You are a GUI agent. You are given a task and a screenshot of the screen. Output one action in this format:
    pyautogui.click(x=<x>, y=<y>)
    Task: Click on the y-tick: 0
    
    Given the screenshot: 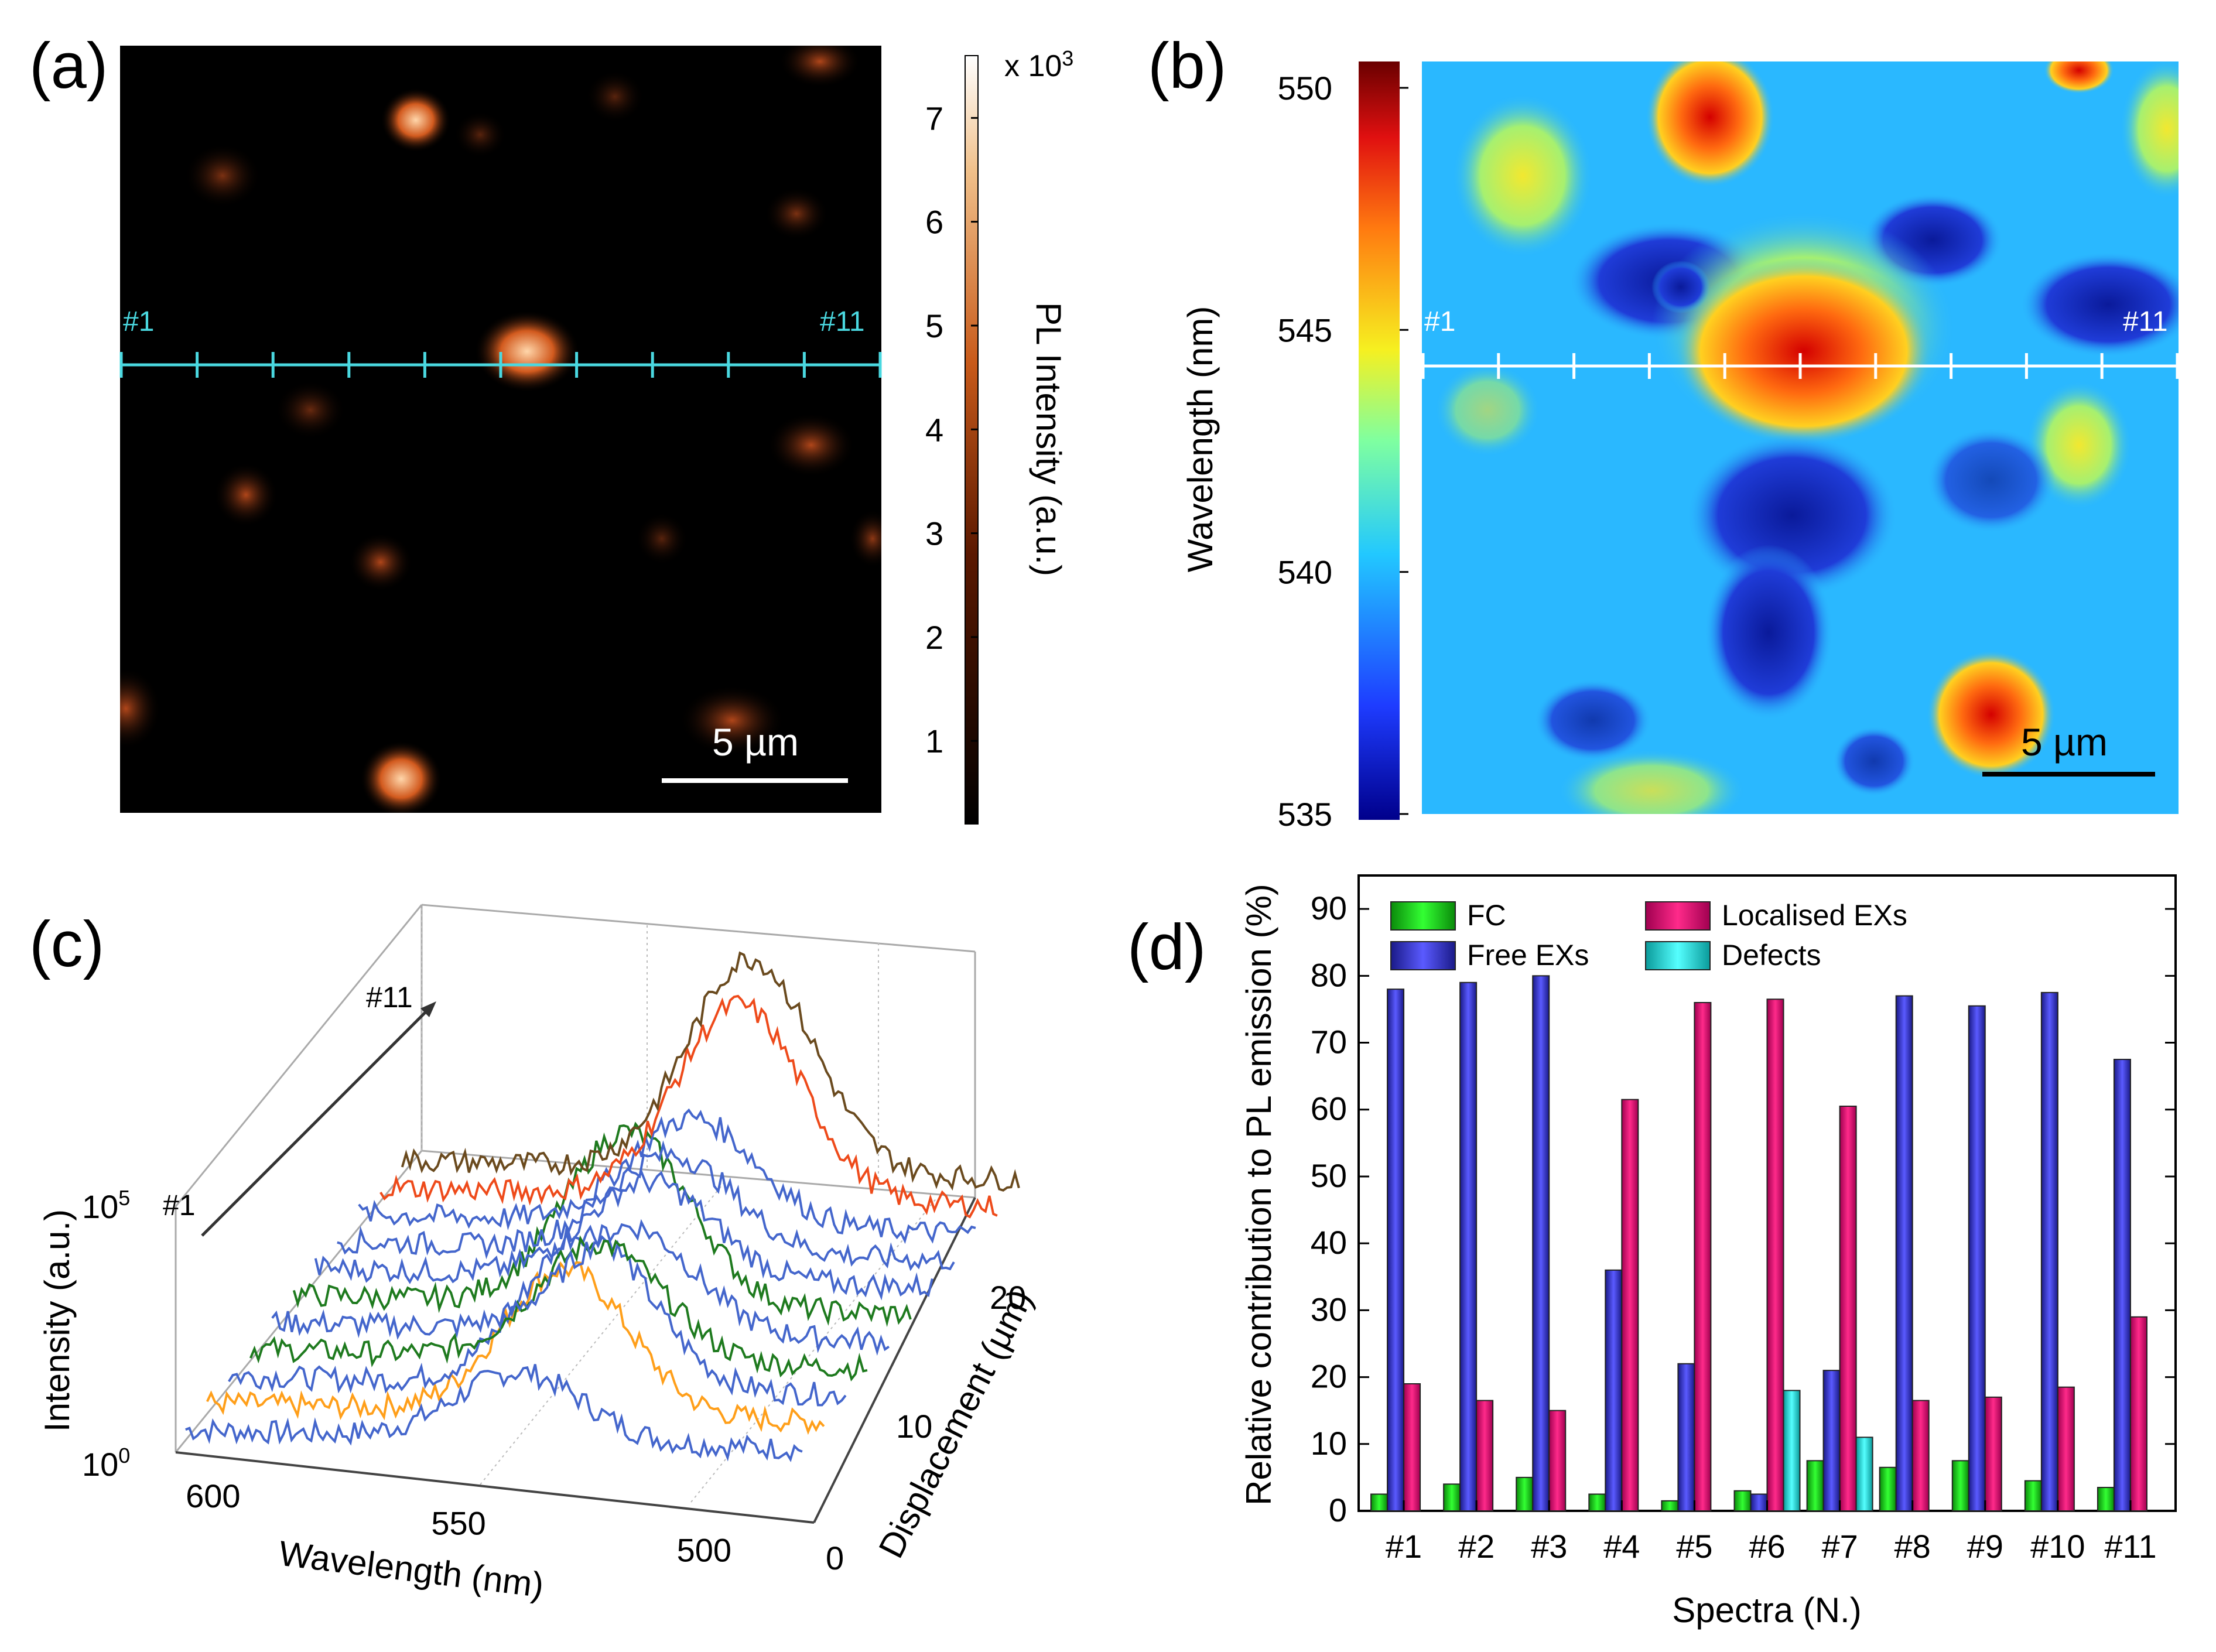 What is the action you would take?
    pyautogui.click(x=1338, y=1510)
    